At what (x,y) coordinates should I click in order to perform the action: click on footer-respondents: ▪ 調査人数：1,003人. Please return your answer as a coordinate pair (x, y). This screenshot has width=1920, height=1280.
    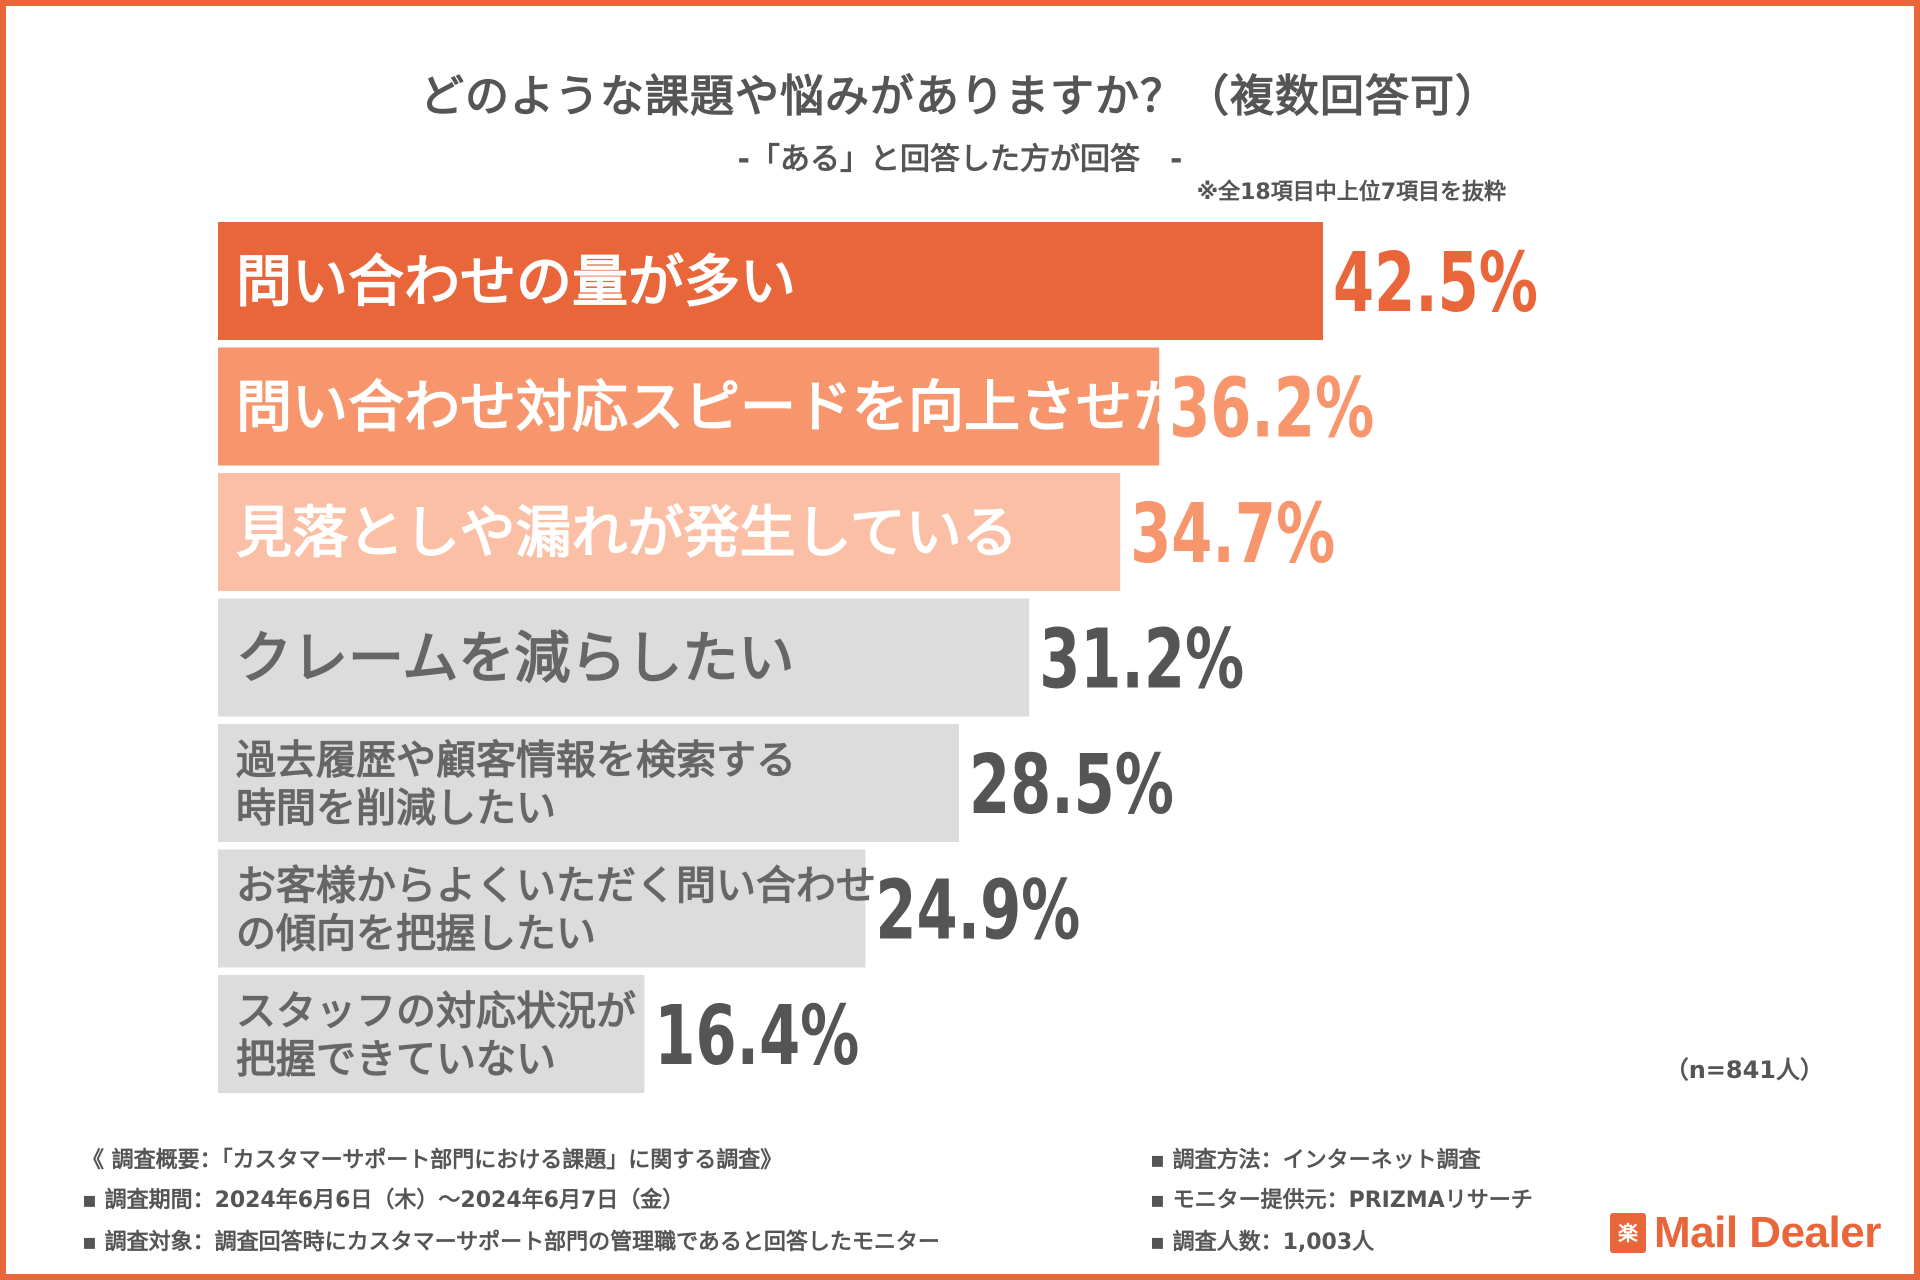
    Looking at the image, I should click on (1262, 1242).